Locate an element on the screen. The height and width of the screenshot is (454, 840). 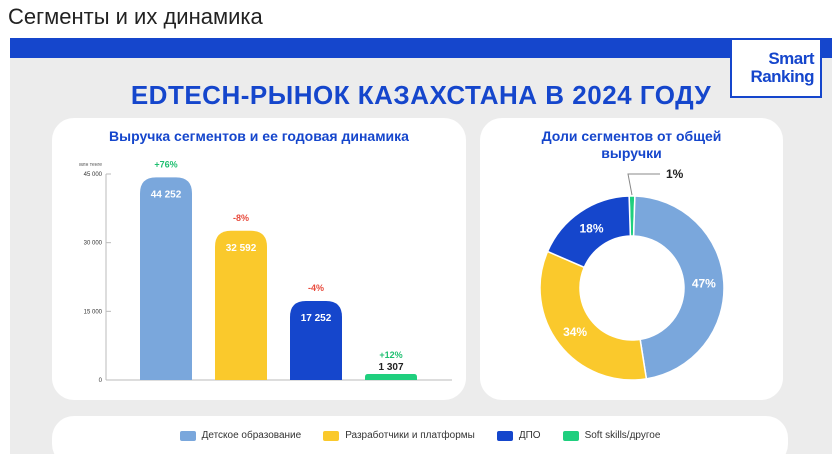
donut-chart-title: Доли сегментов от общей выручки is located at coordinates (631, 144).